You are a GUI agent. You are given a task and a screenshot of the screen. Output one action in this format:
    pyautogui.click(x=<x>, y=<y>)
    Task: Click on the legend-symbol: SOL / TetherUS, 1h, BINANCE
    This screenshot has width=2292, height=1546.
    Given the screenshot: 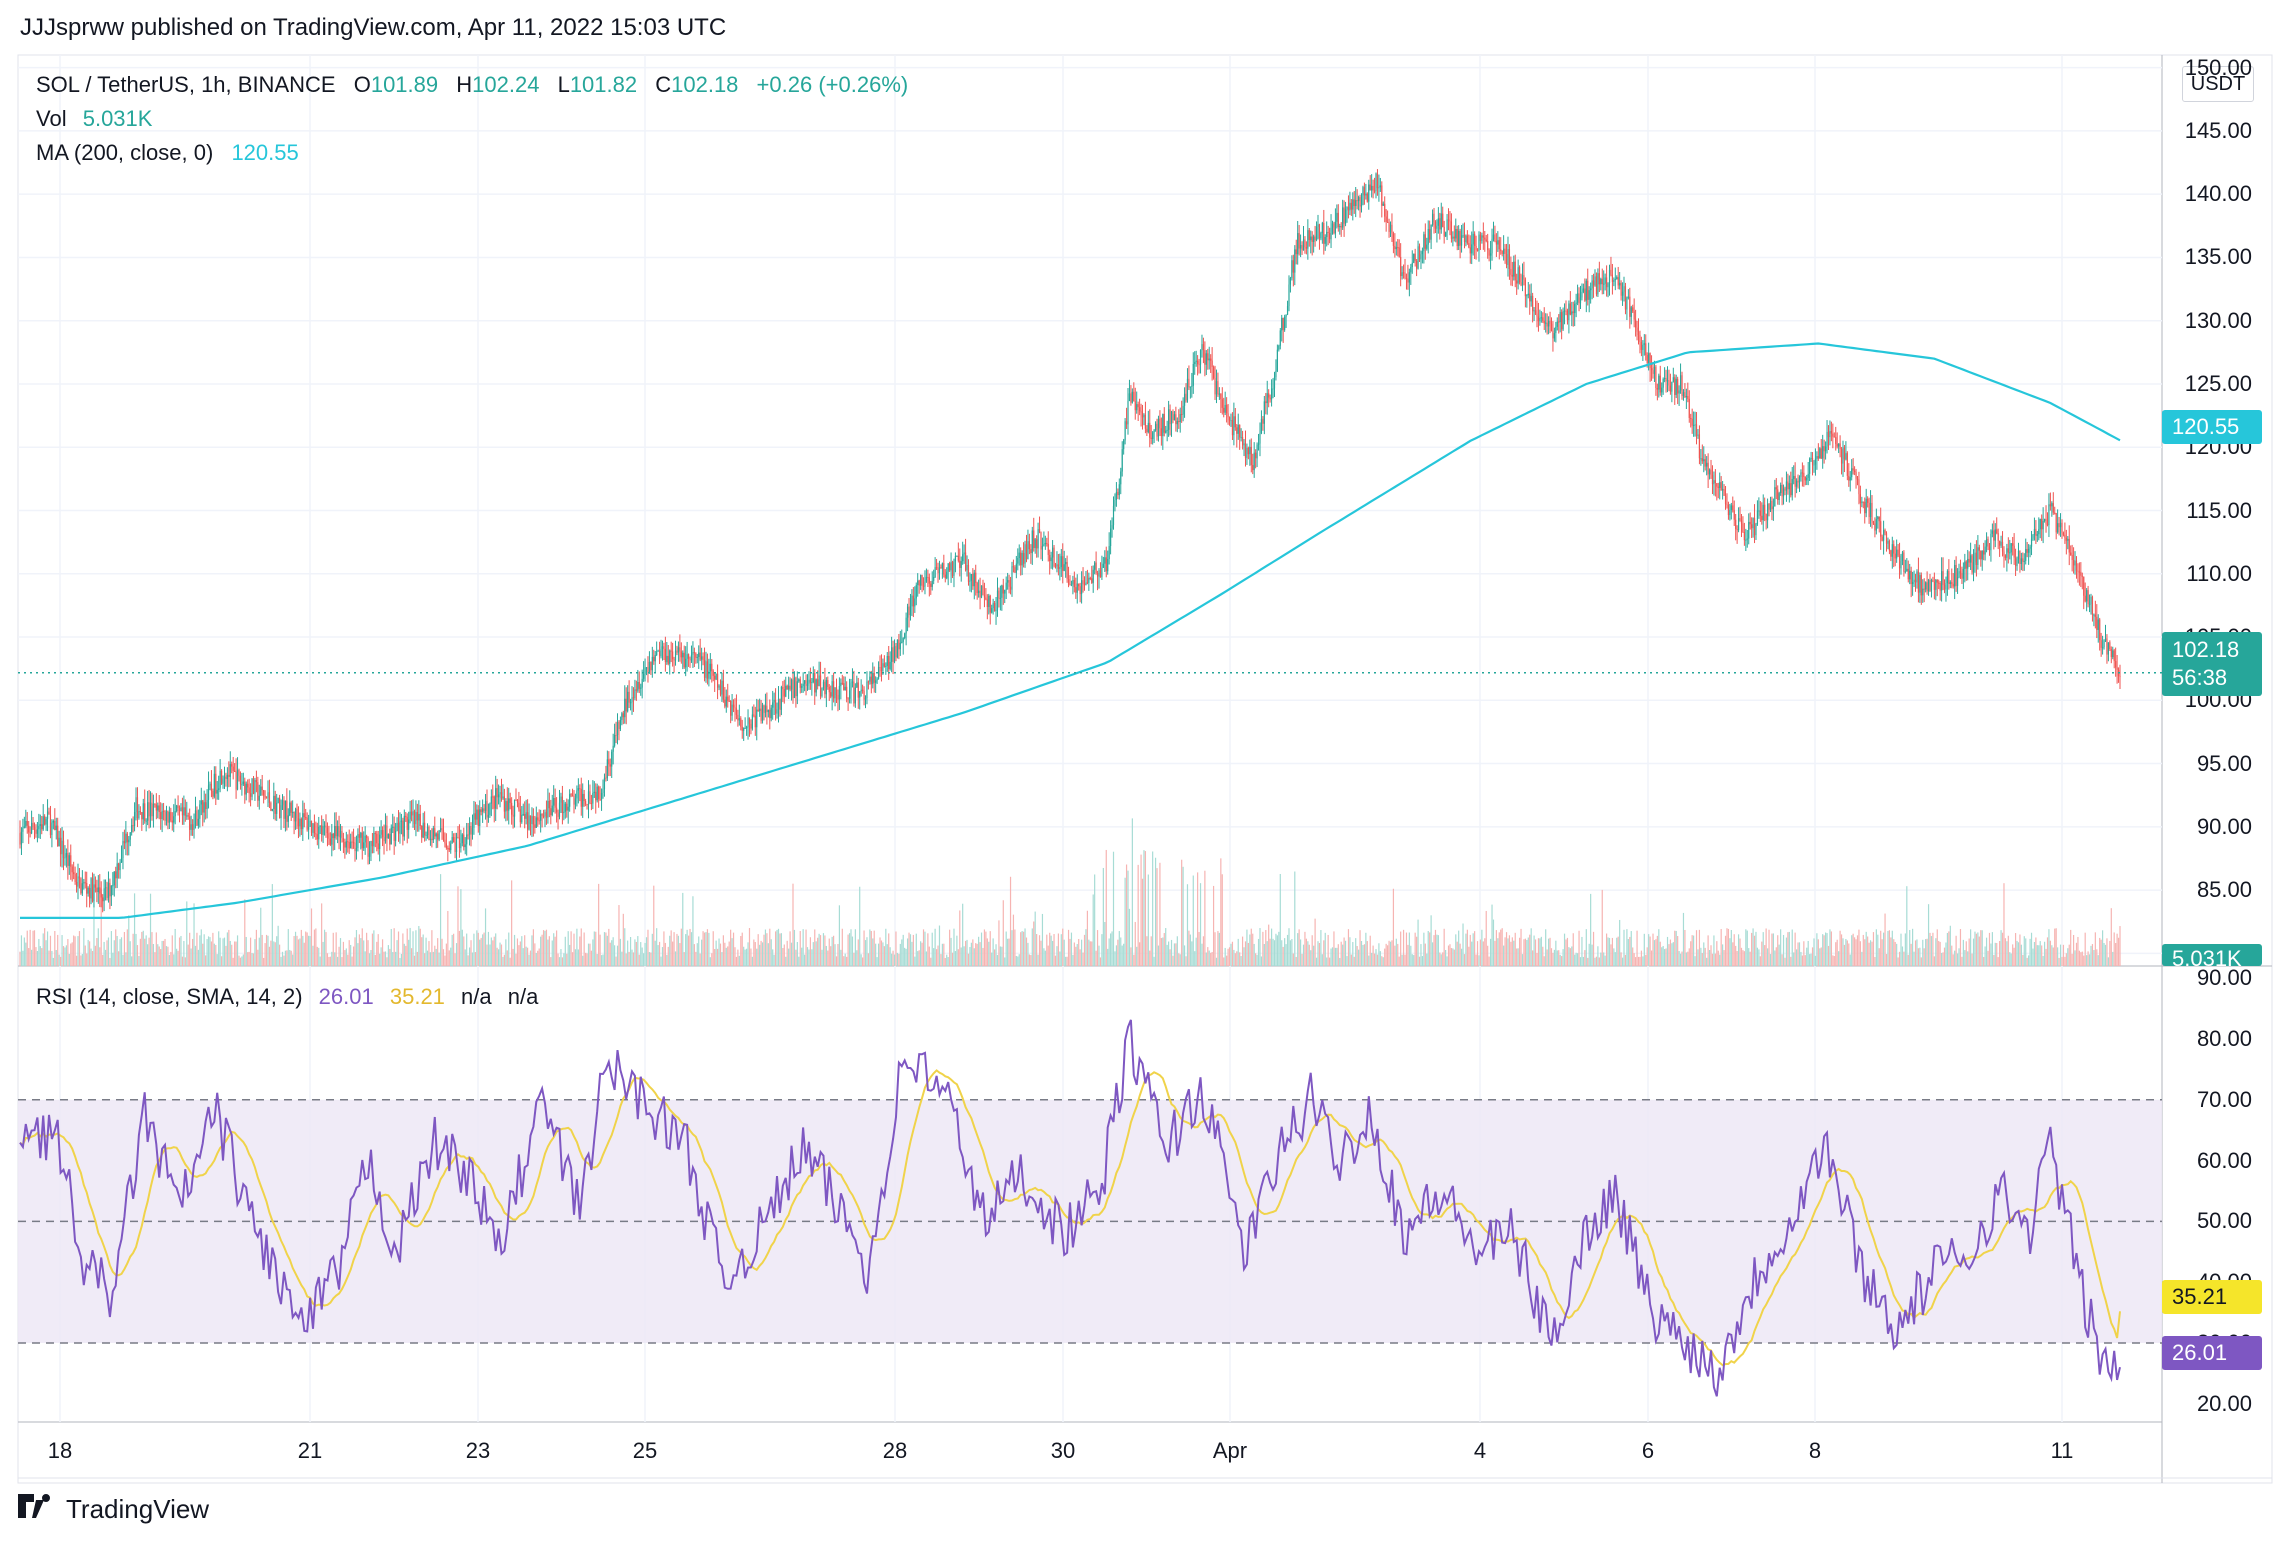 What is the action you would take?
    pyautogui.click(x=186, y=84)
    